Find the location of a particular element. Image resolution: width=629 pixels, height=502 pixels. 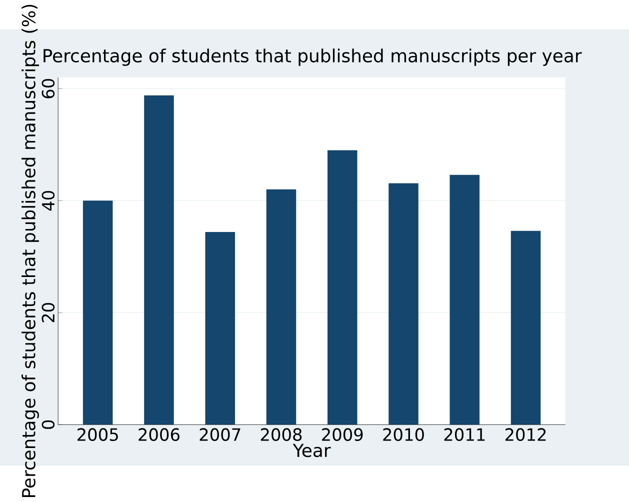

x-tick-label: 2007 is located at coordinates (220, 434).